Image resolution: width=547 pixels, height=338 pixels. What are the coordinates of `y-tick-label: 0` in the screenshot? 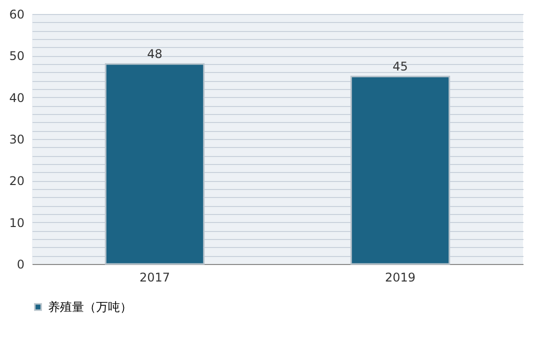 It's located at (20, 265).